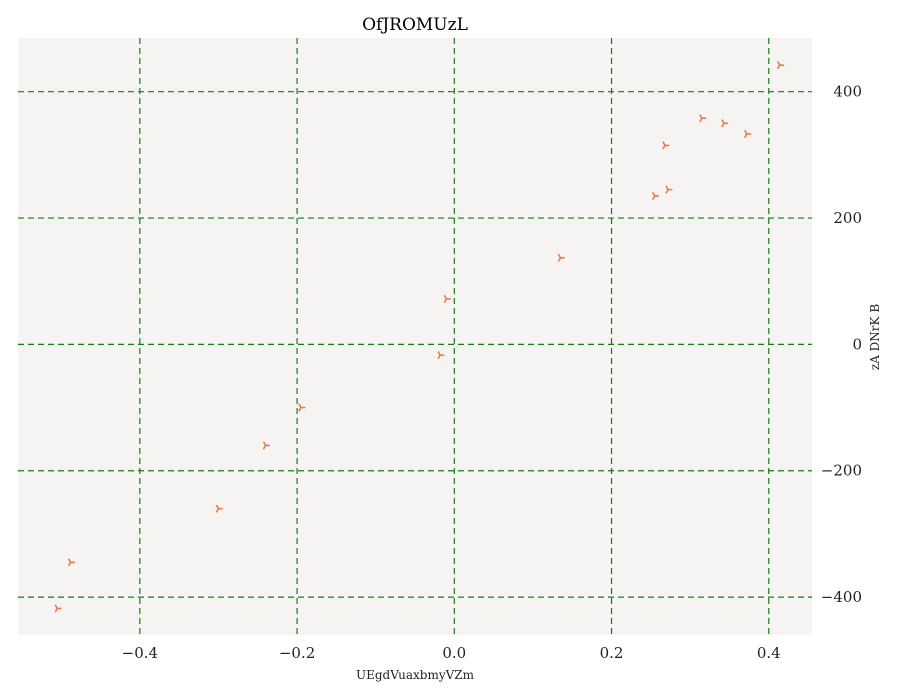  I want to click on y-tick-label: −400, so click(841, 597).